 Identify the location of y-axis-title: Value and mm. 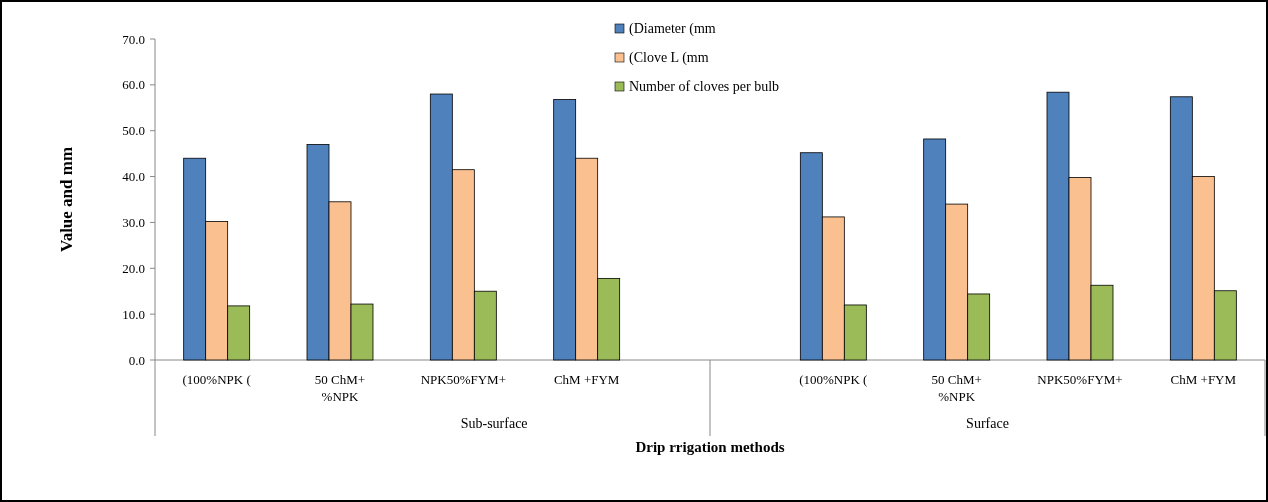
(66, 199).